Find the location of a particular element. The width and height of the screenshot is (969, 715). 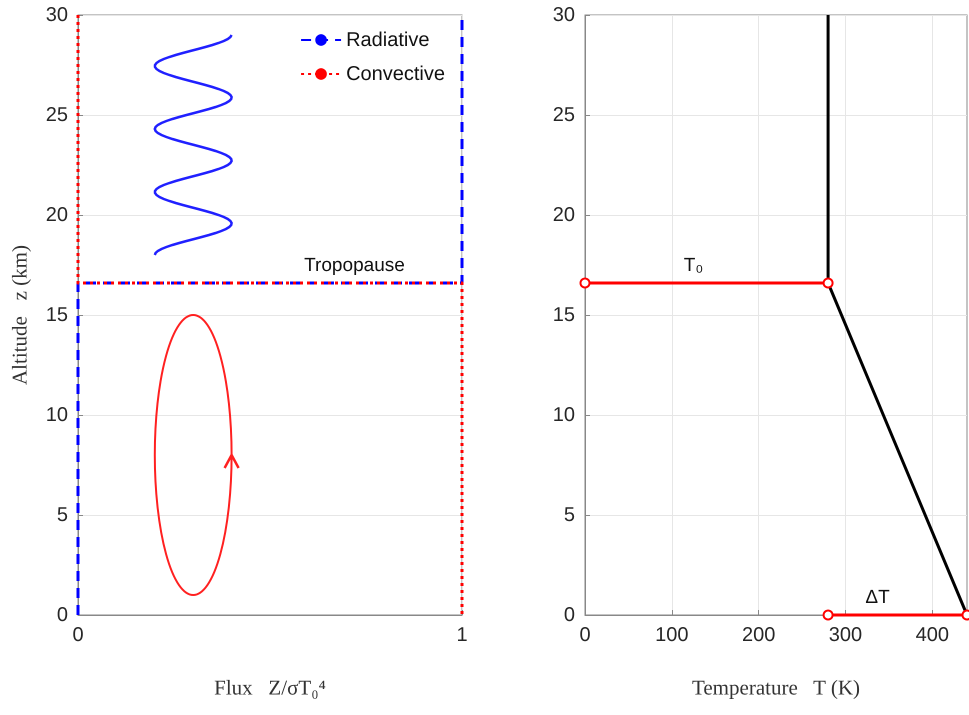

y-axis-title: Altitude z (km) is located at coordinates (20, 315).